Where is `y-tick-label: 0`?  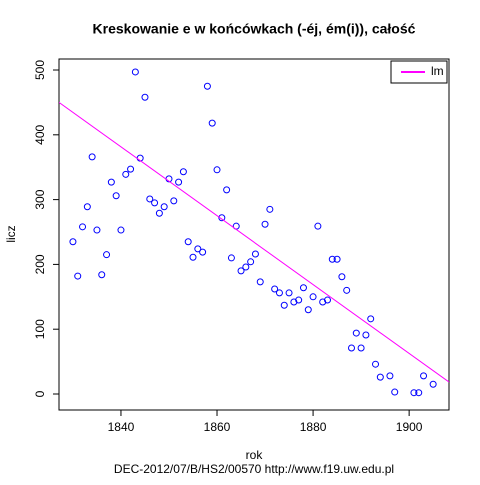 y-tick-label: 0 is located at coordinates (40, 393).